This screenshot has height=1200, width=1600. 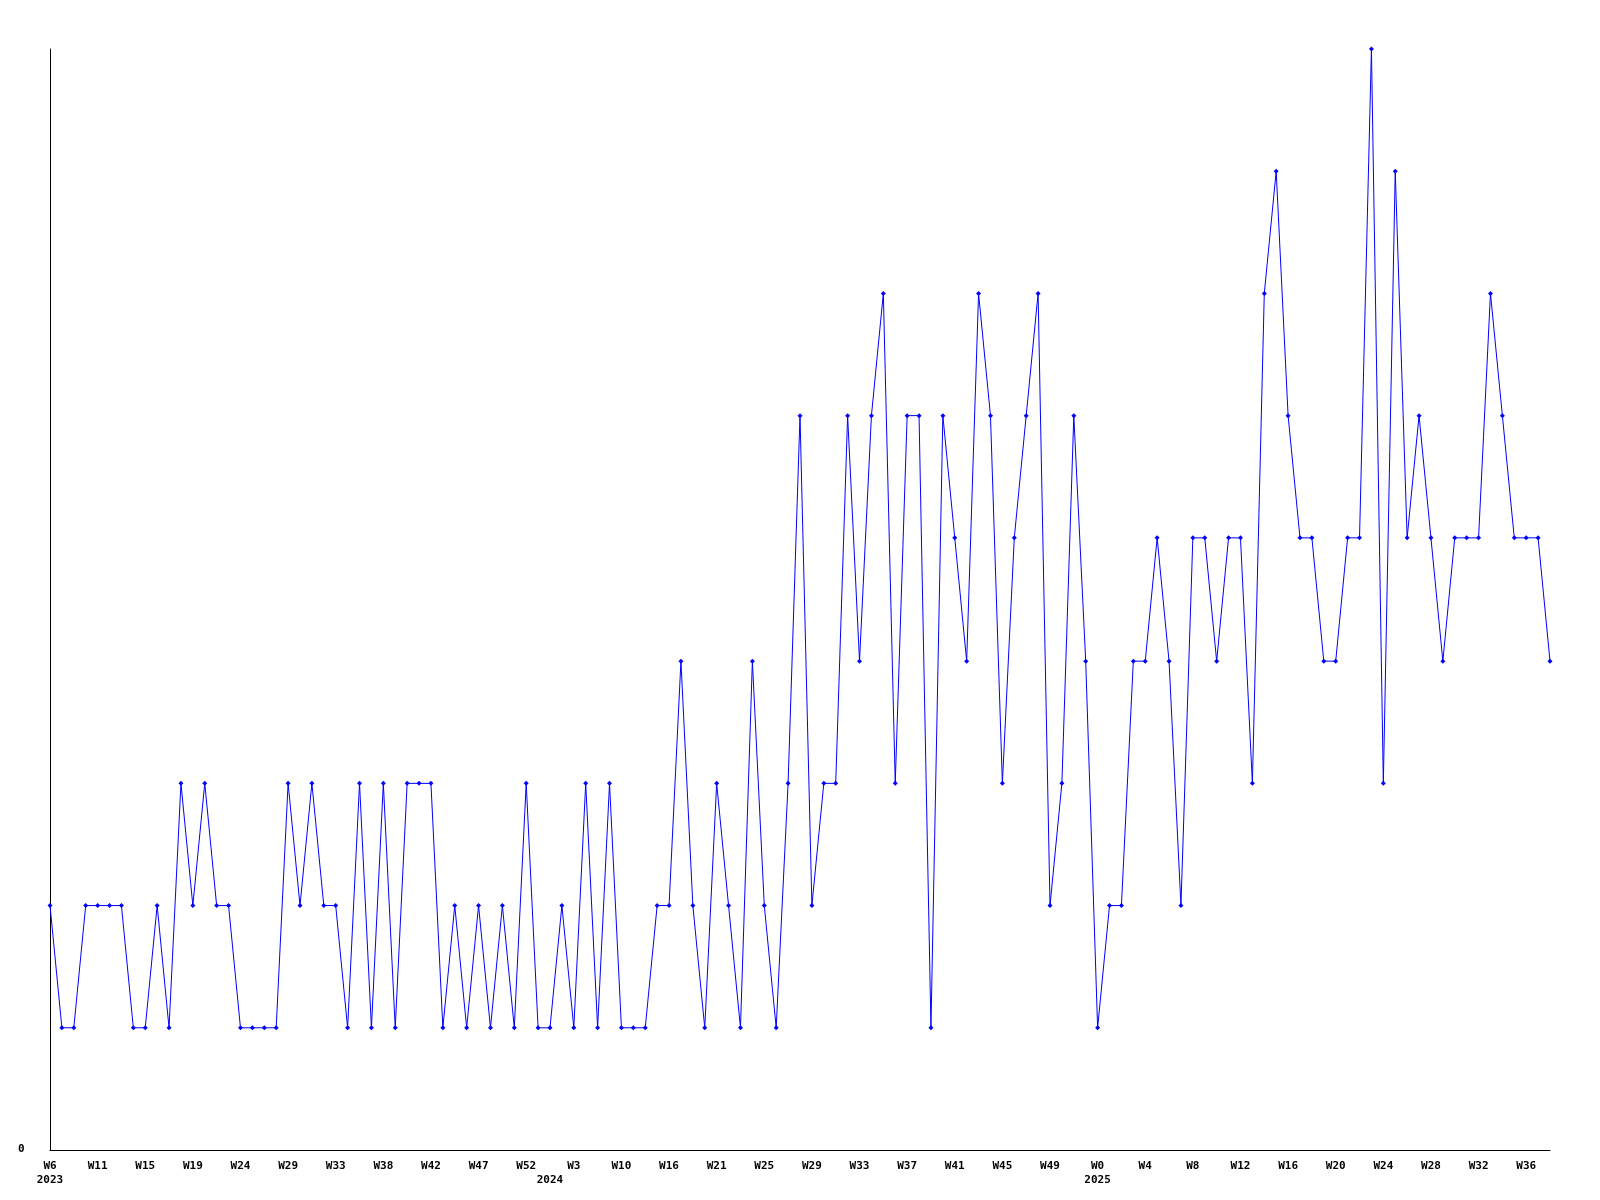 What do you see at coordinates (550, 1179) in the screenshot?
I see `x-tick-label: 2024` at bounding box center [550, 1179].